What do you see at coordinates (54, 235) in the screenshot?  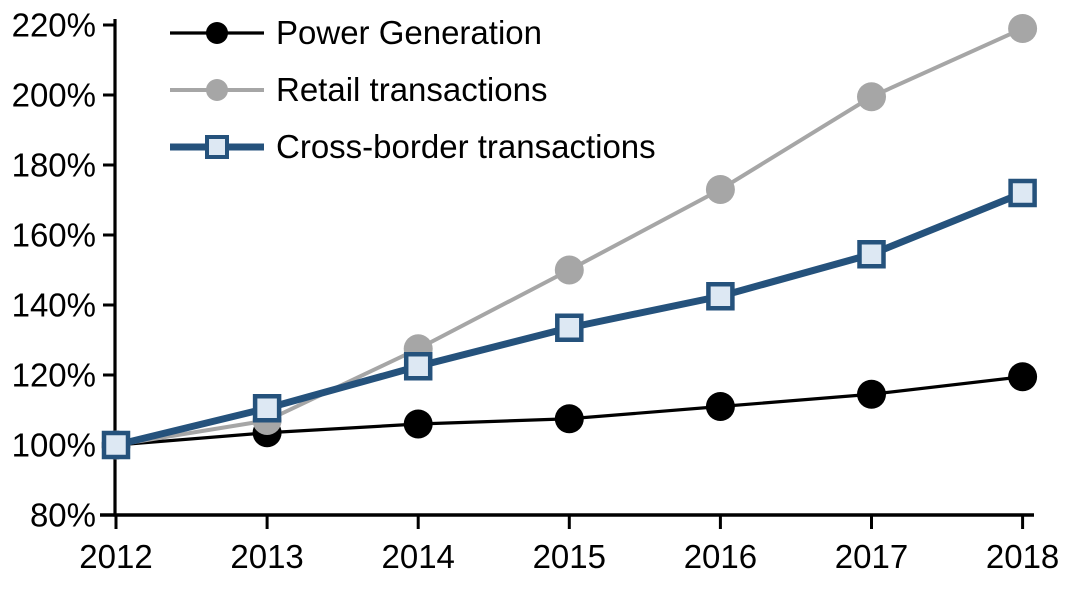 I see `y-tick-label: 160%` at bounding box center [54, 235].